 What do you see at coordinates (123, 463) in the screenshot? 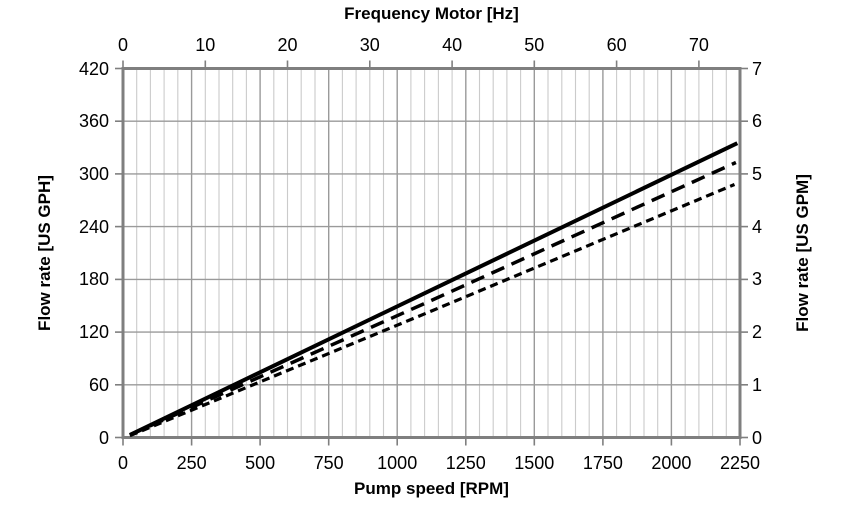
I see `bottom-axis-tick-label: 0` at bounding box center [123, 463].